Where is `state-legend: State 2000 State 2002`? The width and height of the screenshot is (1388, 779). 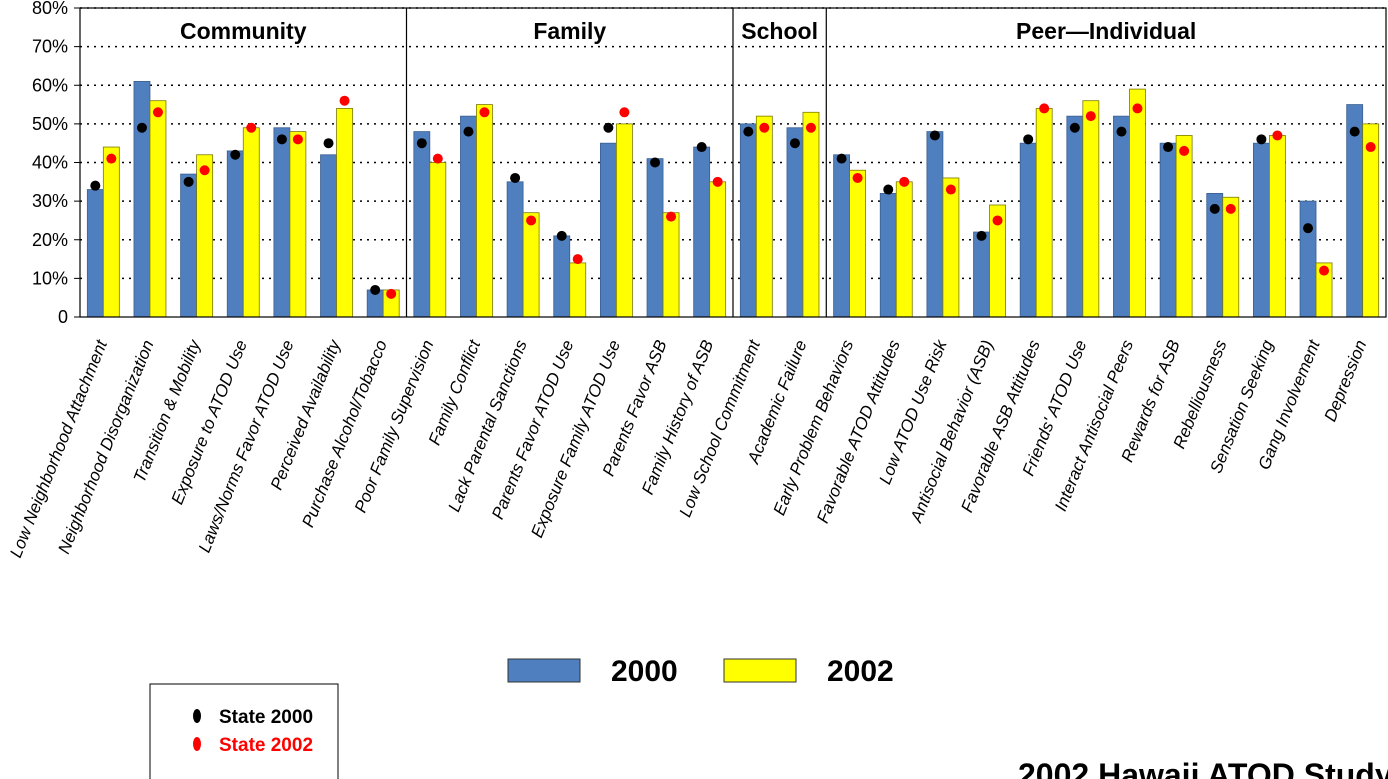
state-legend: State 2000 State 2002 is located at coordinates (244, 731).